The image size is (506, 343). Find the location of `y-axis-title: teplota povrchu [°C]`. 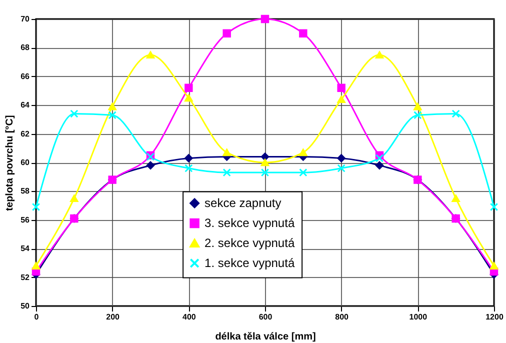

y-axis-title: teplota povrchu [°C] is located at coordinates (10, 163).